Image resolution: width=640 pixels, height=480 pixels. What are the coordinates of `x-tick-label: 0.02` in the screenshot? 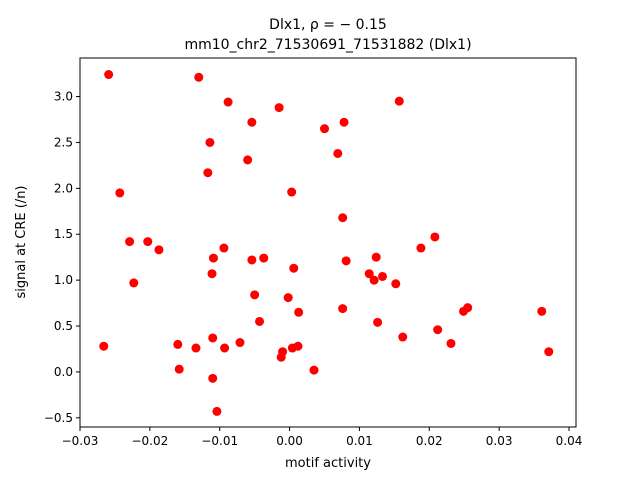 It's located at (429, 441).